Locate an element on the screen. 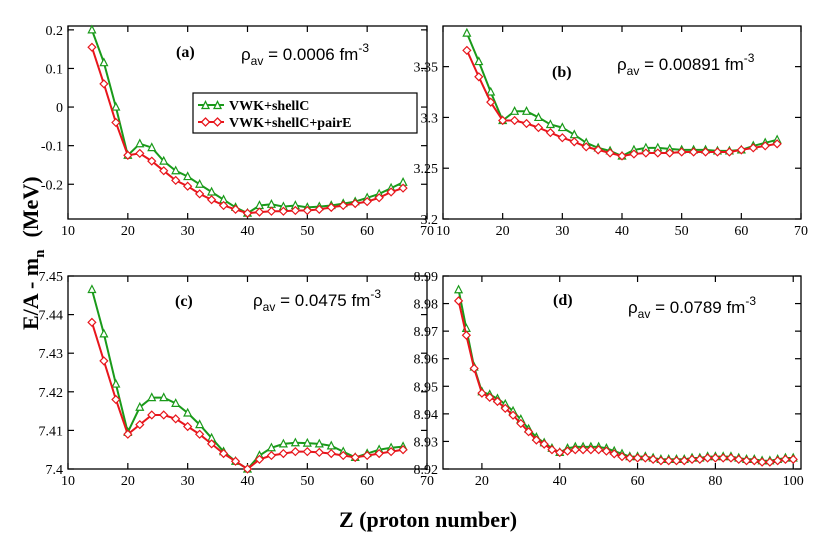 The height and width of the screenshot is (554, 830). y-tick-label: -0.1 is located at coordinates (52, 147).